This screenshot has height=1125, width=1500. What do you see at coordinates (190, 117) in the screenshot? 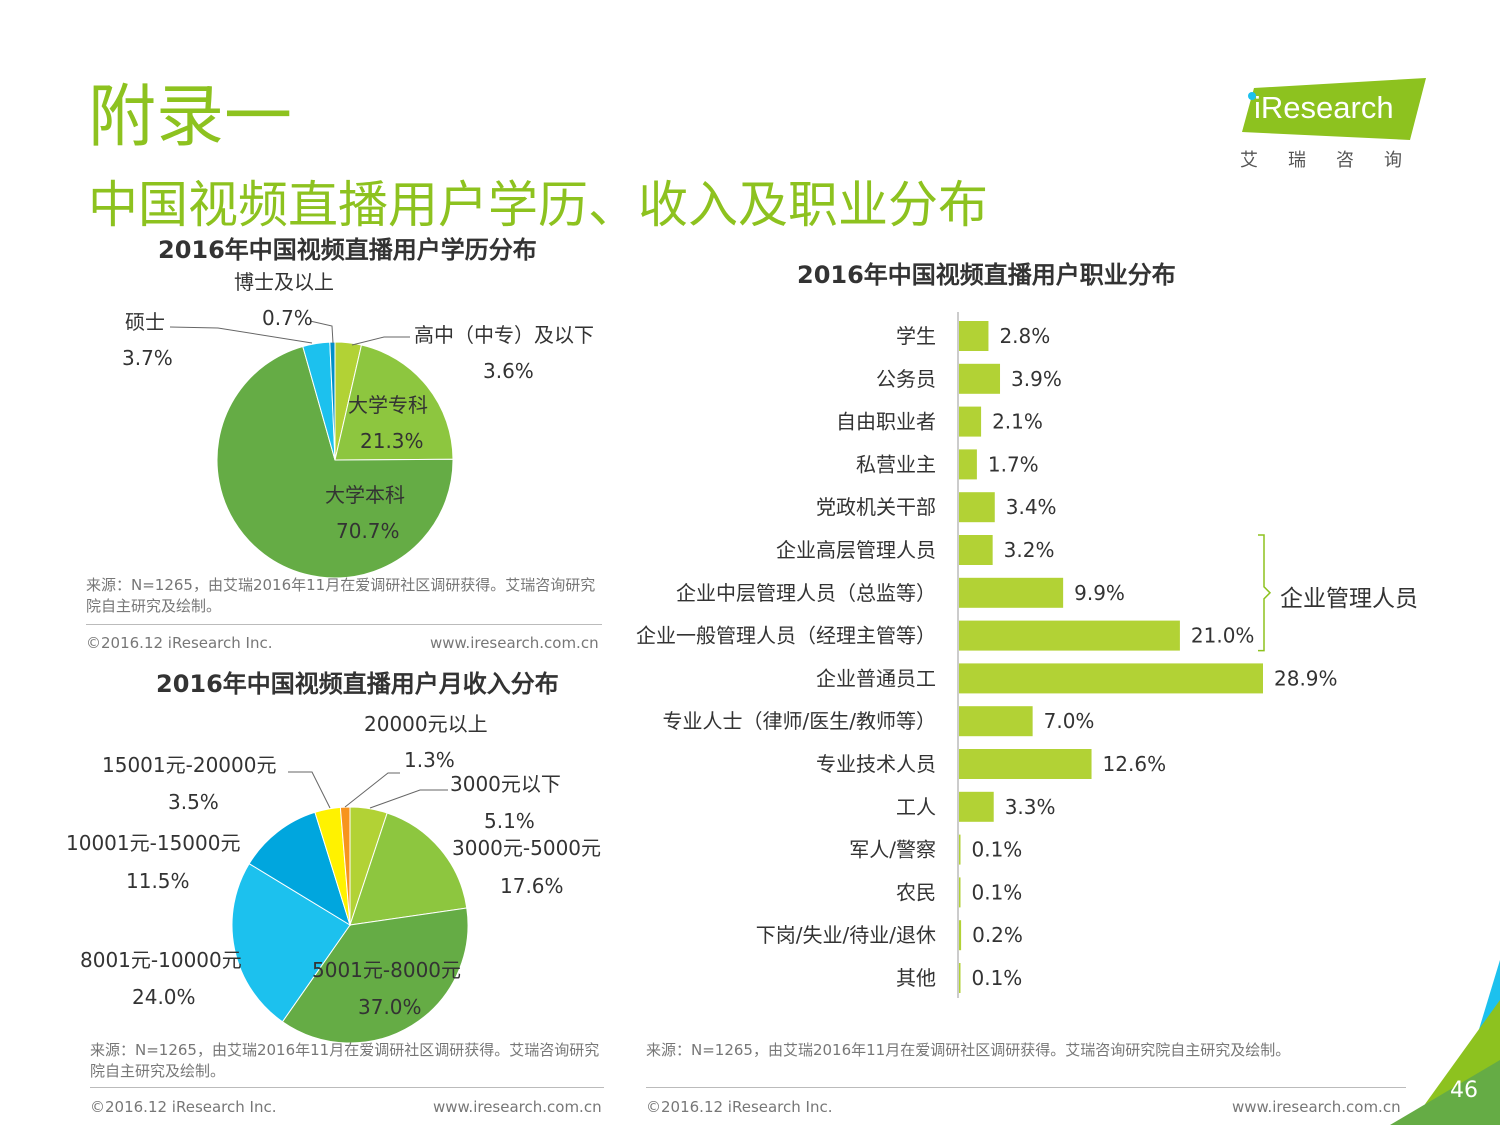
I see `page-title: 附录一` at bounding box center [190, 117].